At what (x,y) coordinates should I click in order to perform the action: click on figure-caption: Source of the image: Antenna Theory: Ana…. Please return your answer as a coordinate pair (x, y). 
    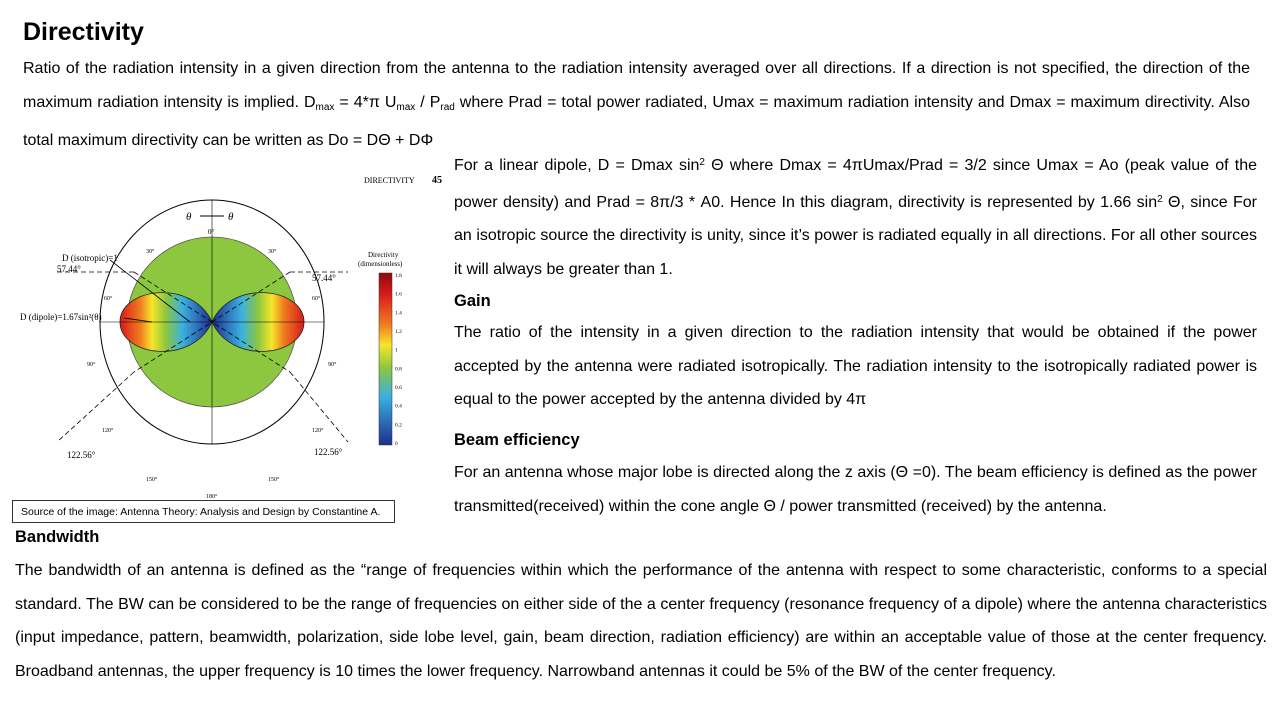
    Looking at the image, I should click on (203, 511).